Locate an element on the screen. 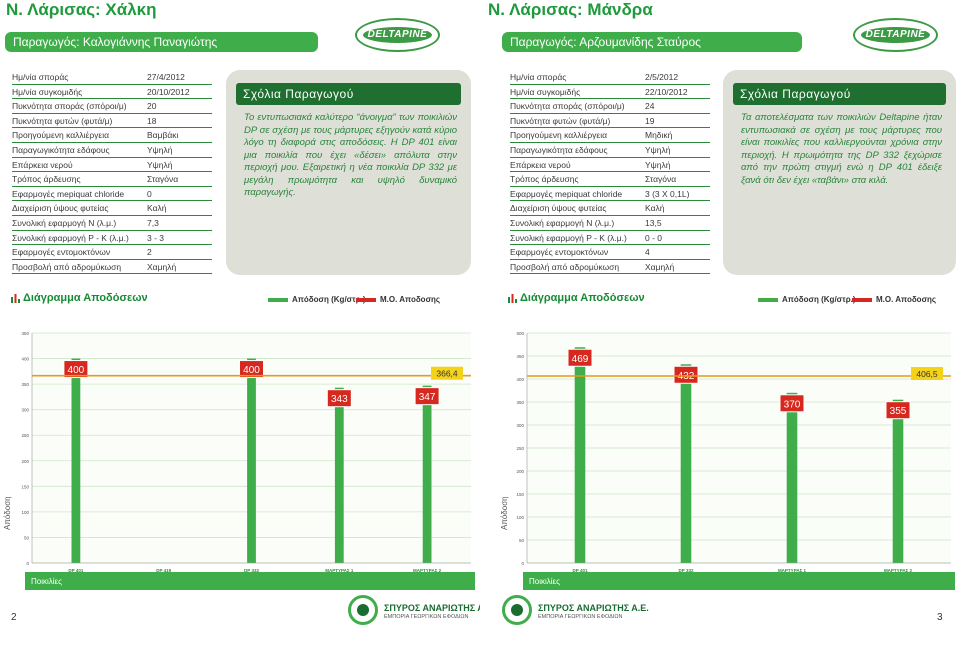 Image resolution: width=960 pixels, height=653 pixels. spec-value: 27/4/2012 is located at coordinates (166, 77).